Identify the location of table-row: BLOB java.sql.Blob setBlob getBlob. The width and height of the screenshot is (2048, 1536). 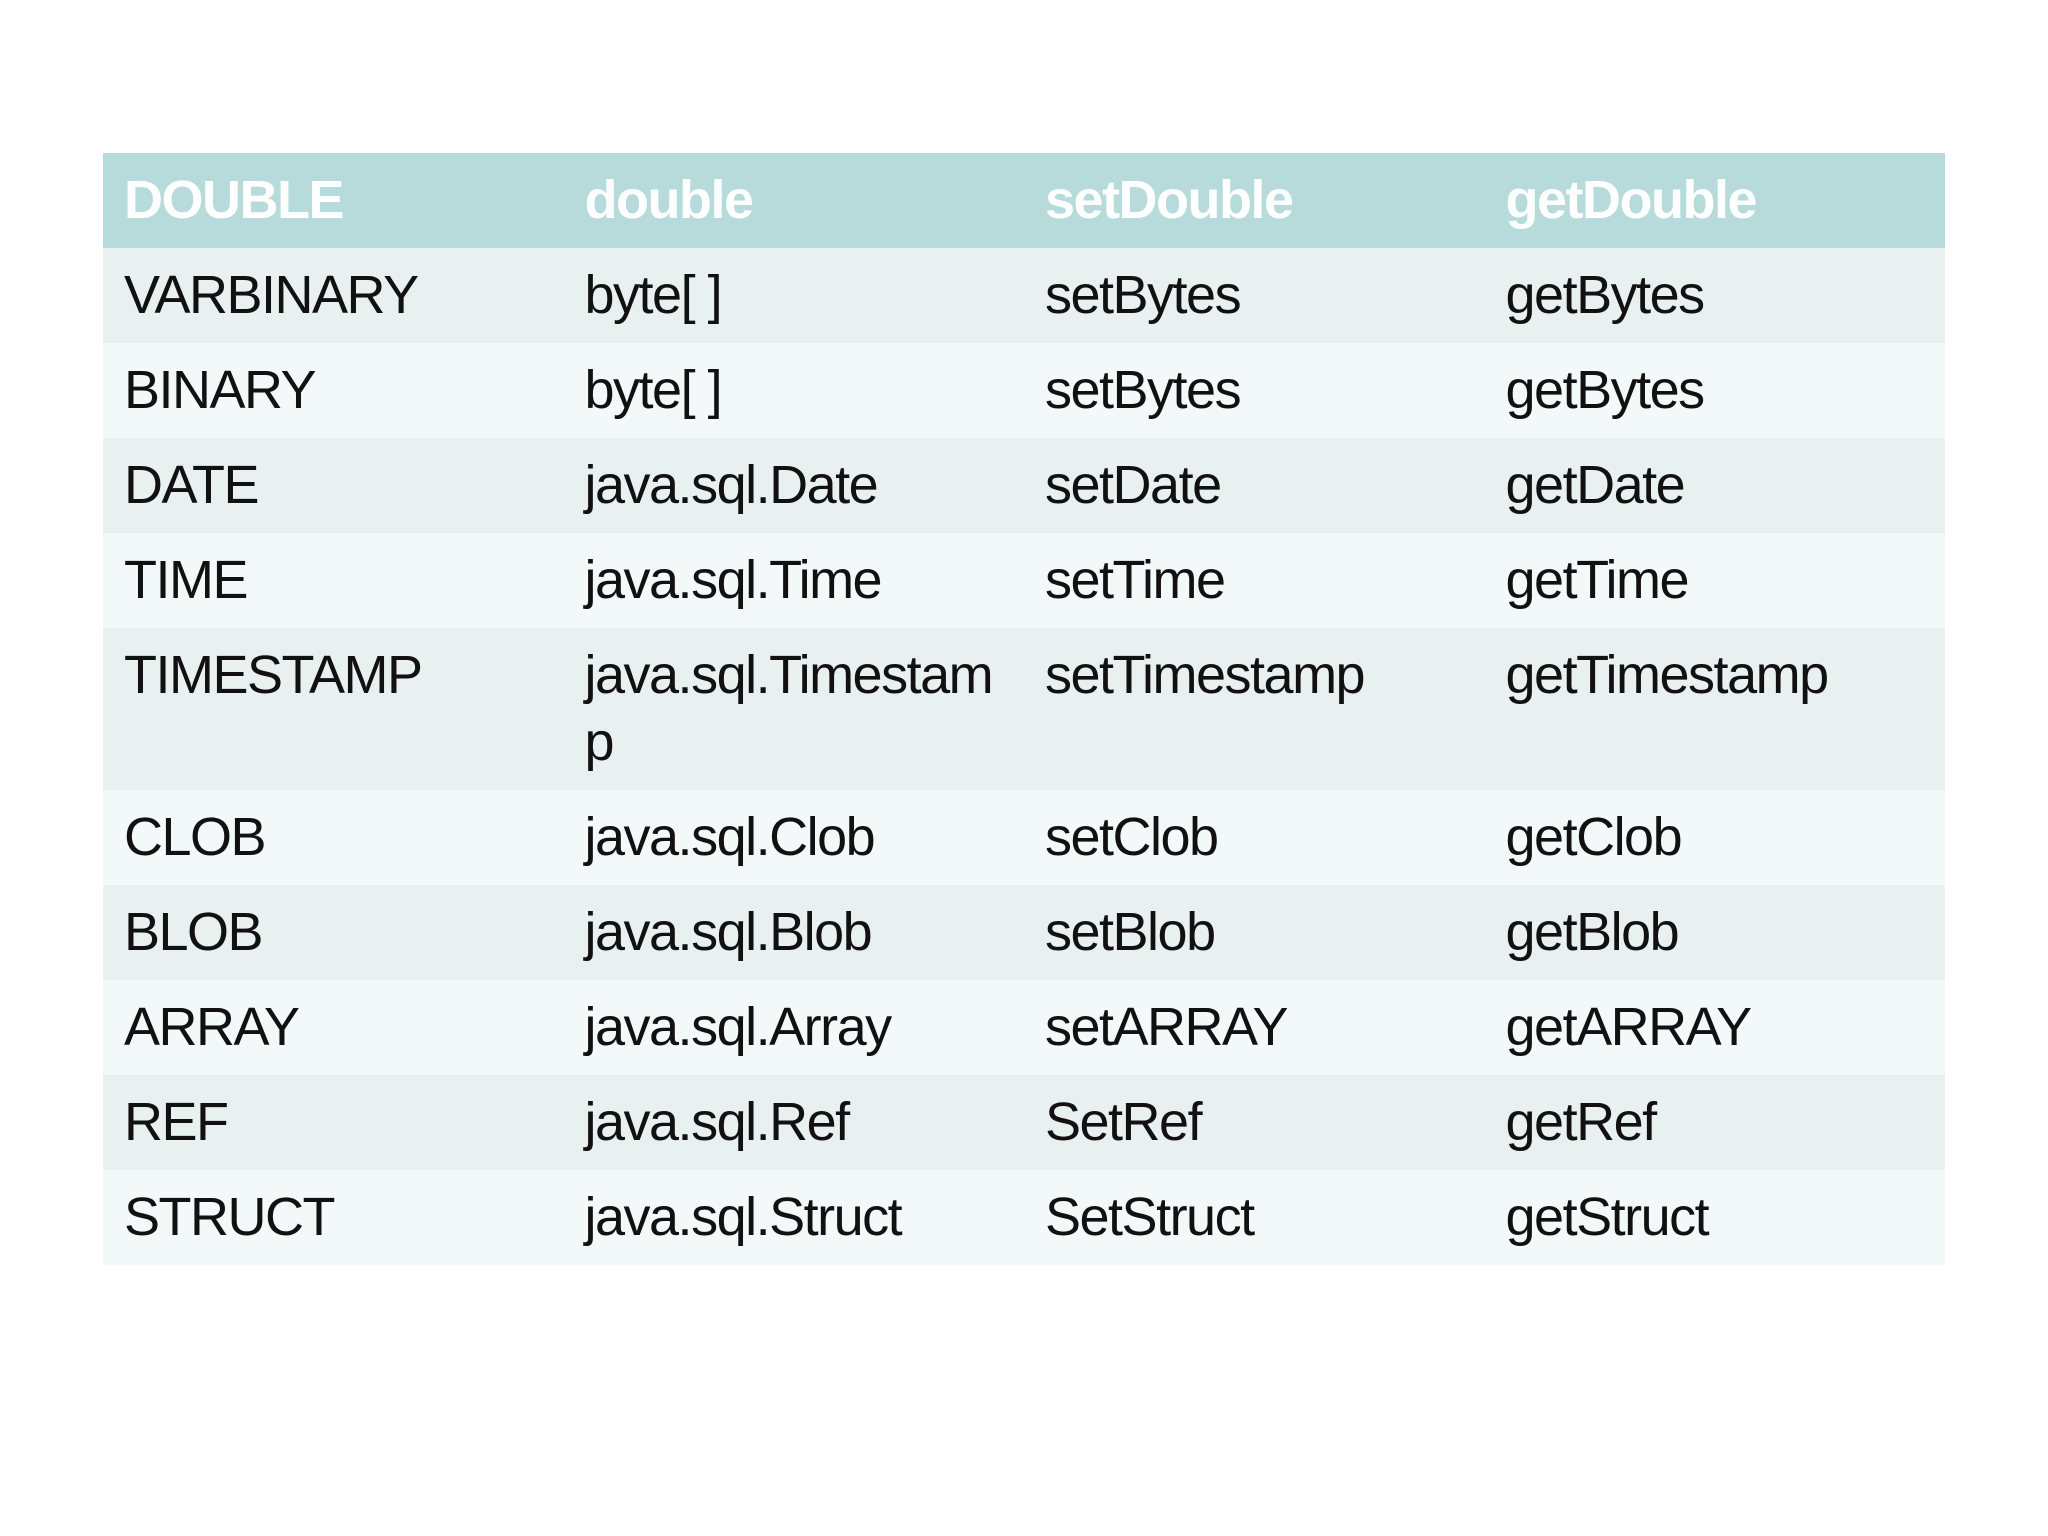
(1024, 932).